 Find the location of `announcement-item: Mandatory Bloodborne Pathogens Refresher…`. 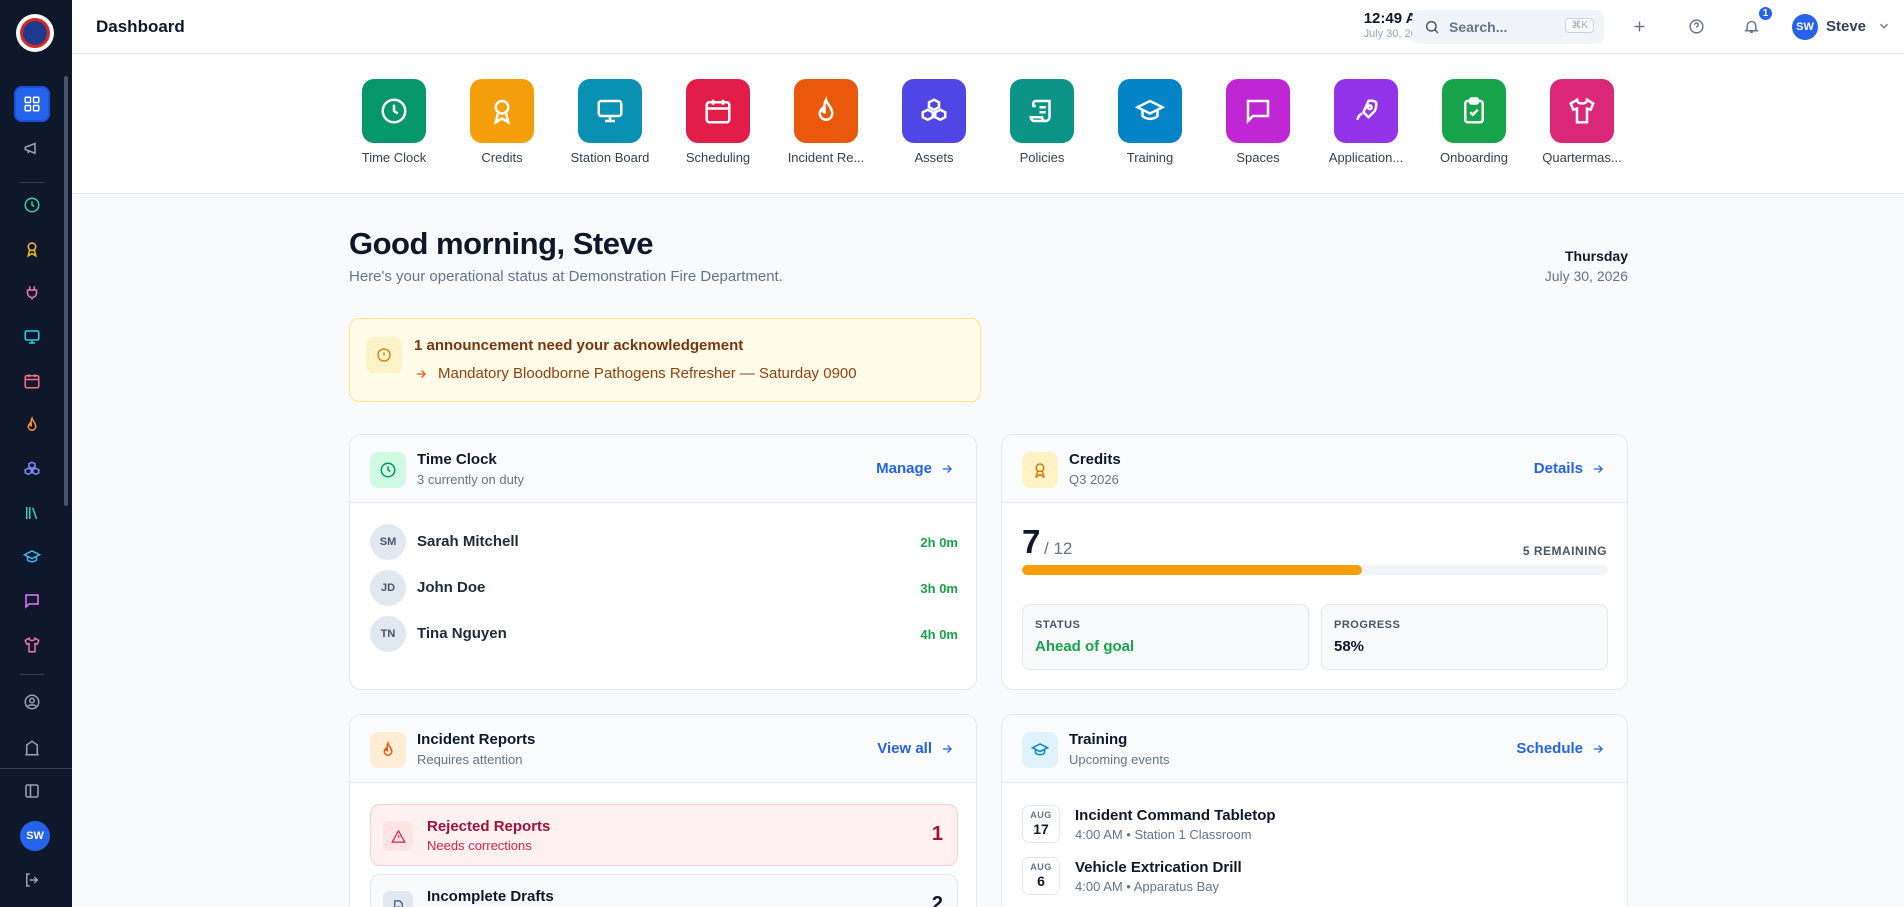

announcement-item: Mandatory Bloodborne Pathogens Refresher… is located at coordinates (635, 373).